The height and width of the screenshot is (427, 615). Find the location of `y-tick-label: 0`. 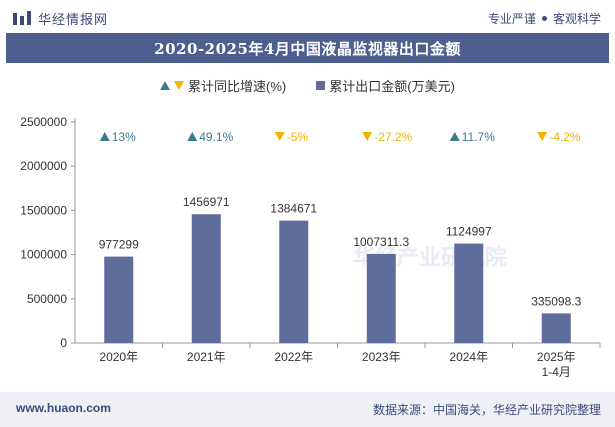

y-tick-label: 0 is located at coordinates (63, 343).